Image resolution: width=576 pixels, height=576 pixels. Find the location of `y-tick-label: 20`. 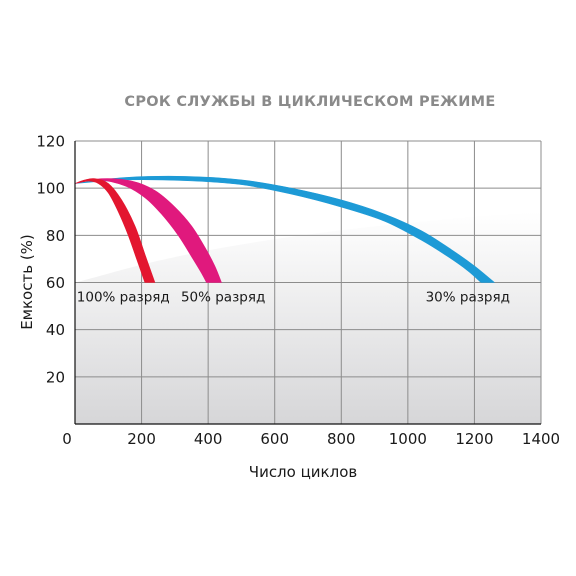

y-tick-label: 20 is located at coordinates (55, 377).